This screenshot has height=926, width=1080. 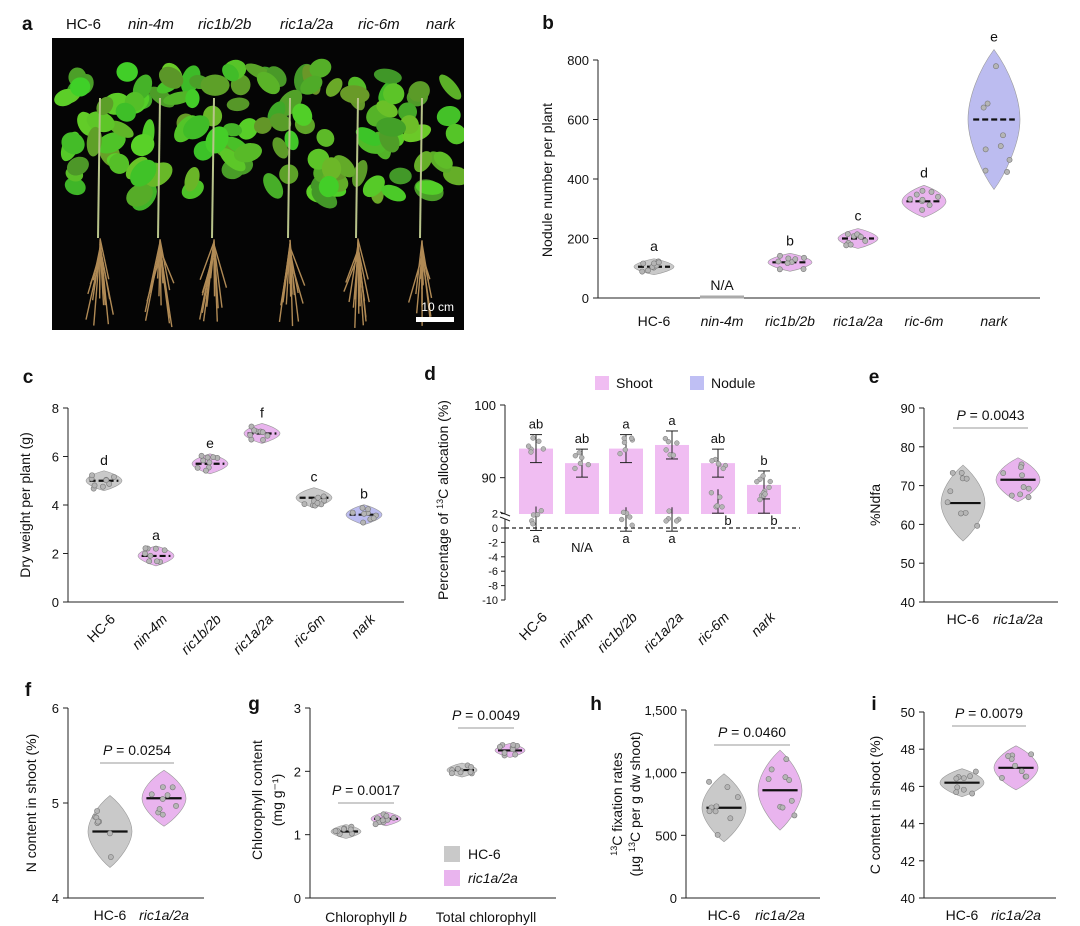 What do you see at coordinates (763, 460) in the screenshot?
I see `panel-d-shoot-letter: b` at bounding box center [763, 460].